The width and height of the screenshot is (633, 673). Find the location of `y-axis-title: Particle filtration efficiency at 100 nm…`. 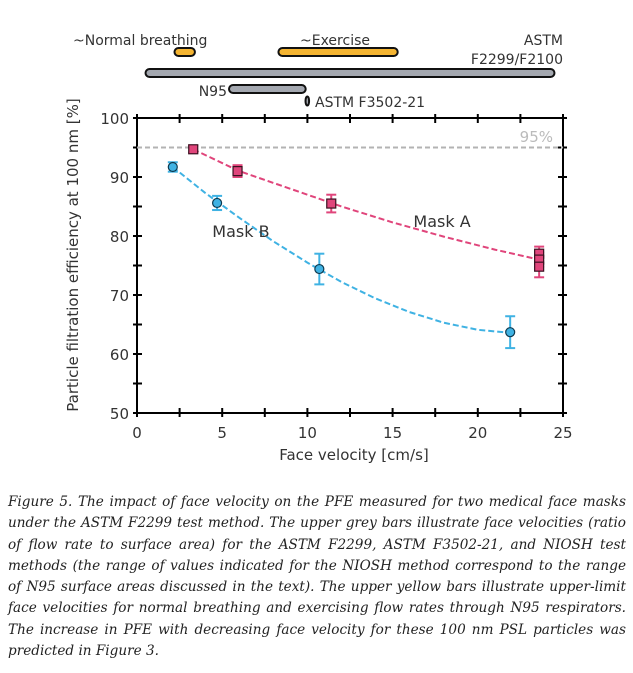

y-axis-title: Particle filtration efficiency at 100 nm… is located at coordinates (73, 254).